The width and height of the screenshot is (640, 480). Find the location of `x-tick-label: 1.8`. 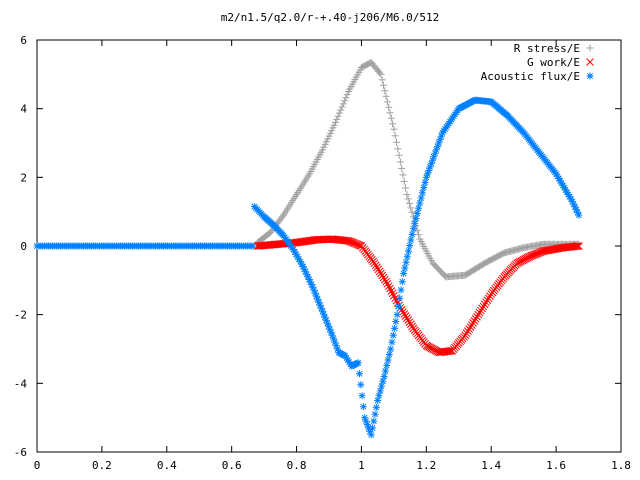

x-tick-label: 1.8 is located at coordinates (621, 465).